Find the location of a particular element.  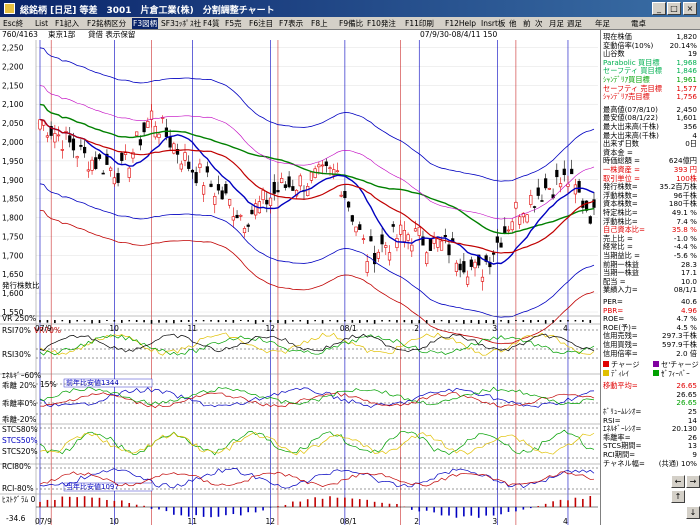

menu-item-13: F11印刷 is located at coordinates (419, 23).